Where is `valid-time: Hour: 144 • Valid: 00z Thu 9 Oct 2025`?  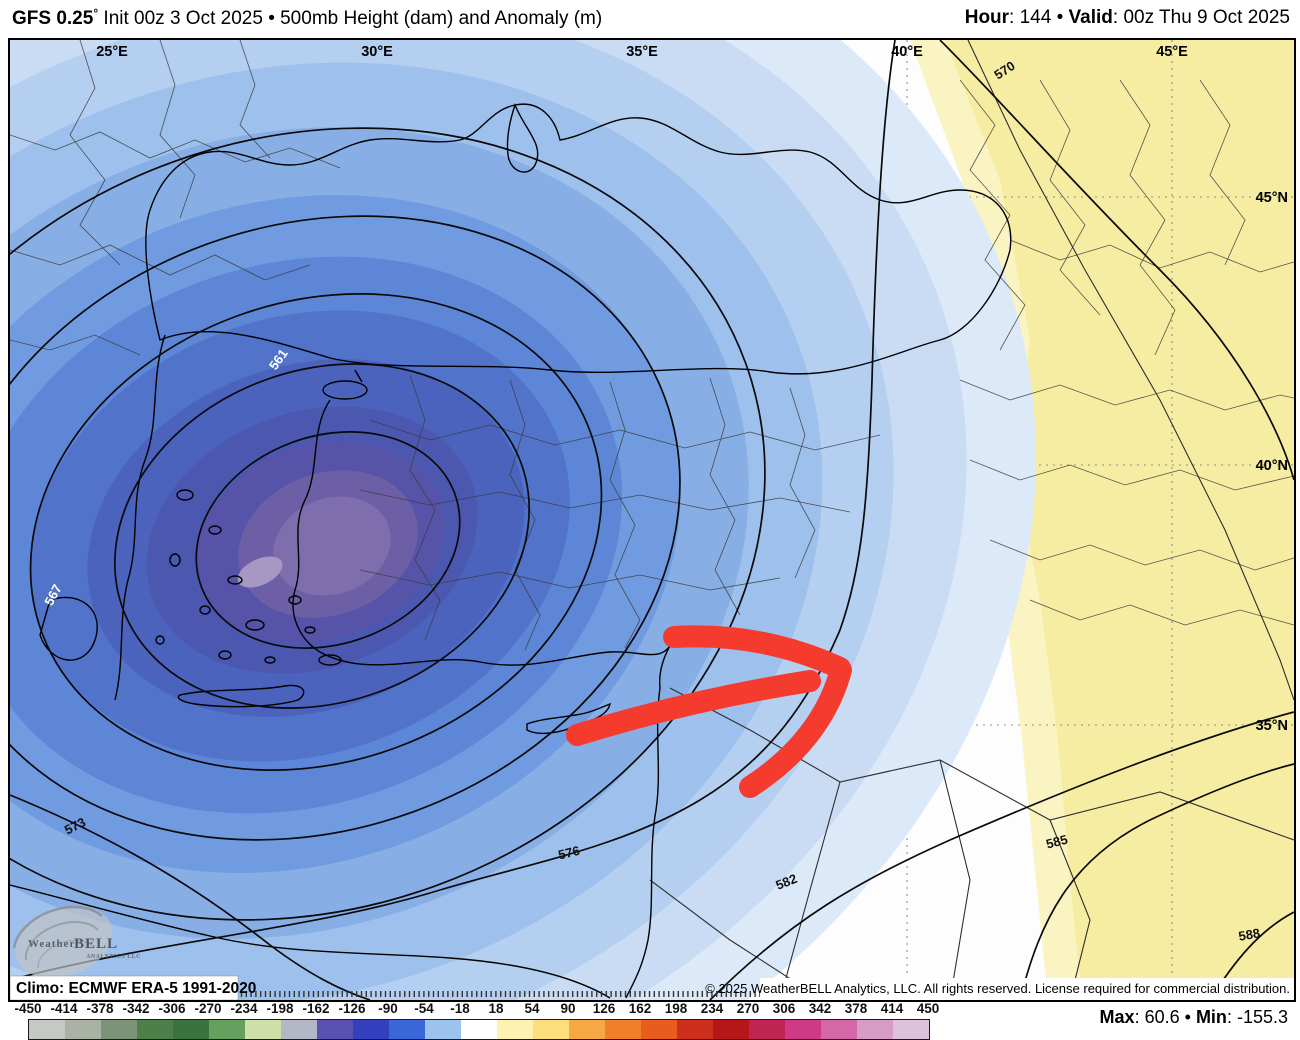 valid-time: Hour: 144 • Valid: 00z Thu 9 Oct 2025 is located at coordinates (1127, 17).